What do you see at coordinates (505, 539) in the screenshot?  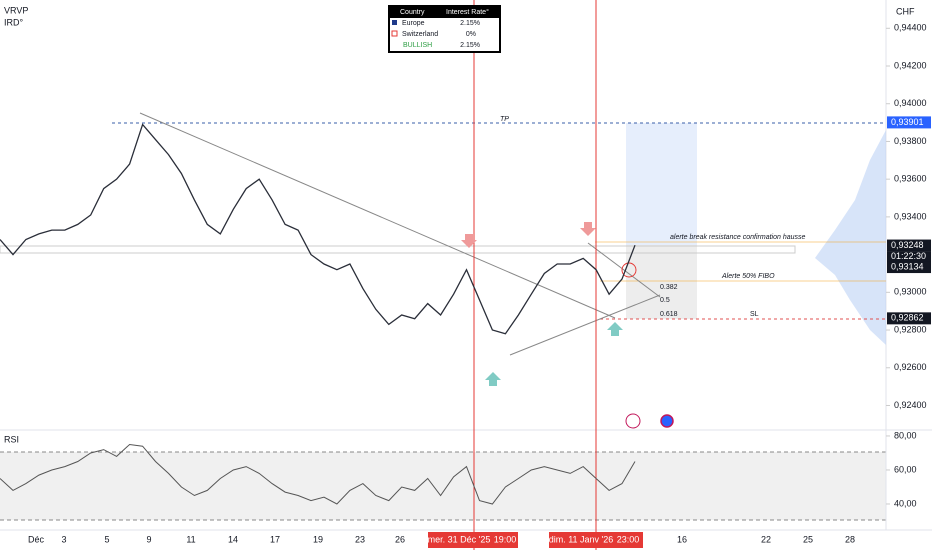 I see `x-tick-label: 19:00` at bounding box center [505, 539].